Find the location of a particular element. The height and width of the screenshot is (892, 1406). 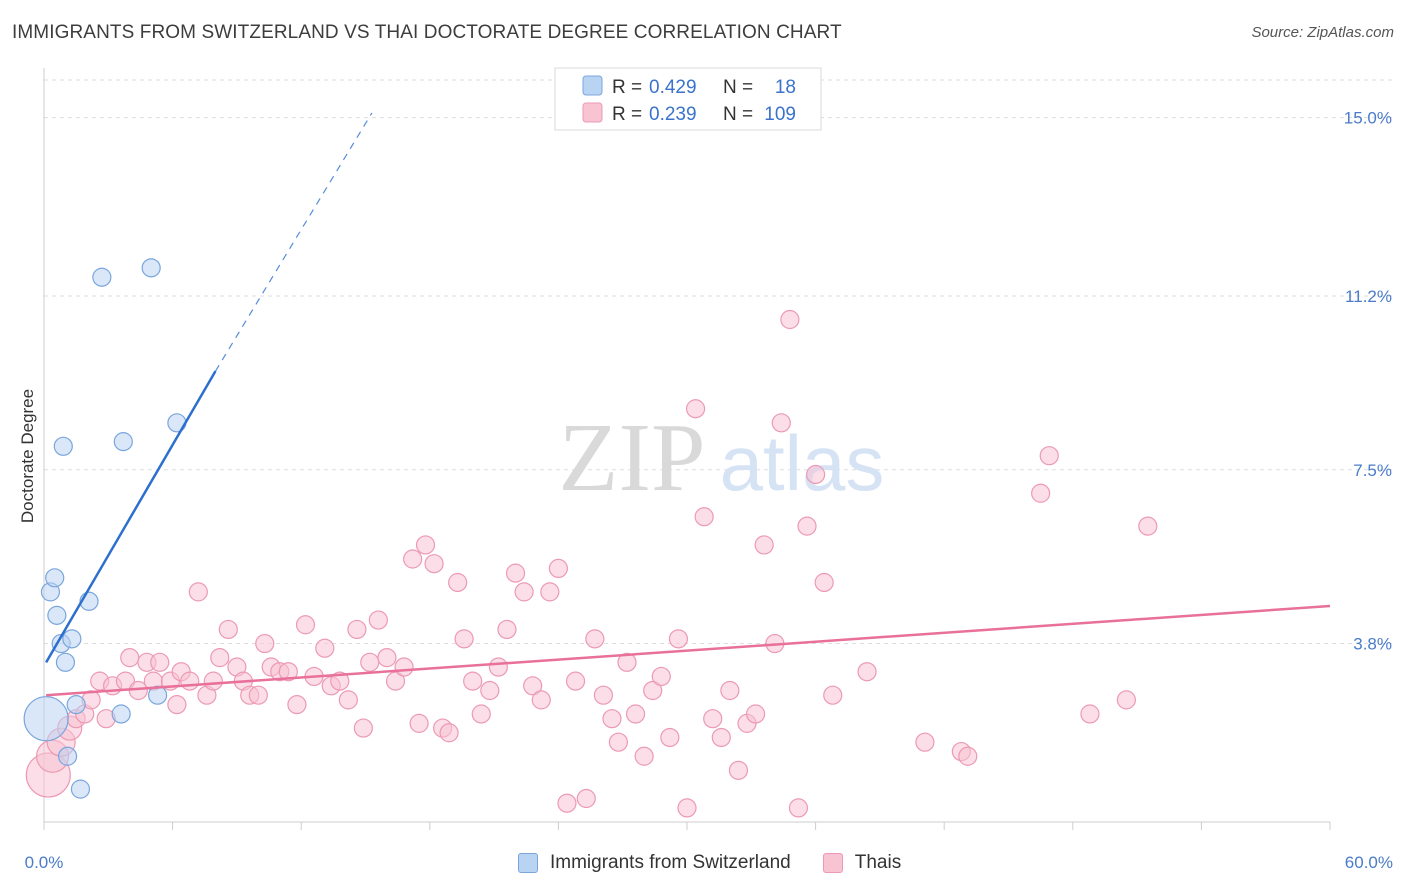

legend-n-label-1: N = is located at coordinates (738, 87).